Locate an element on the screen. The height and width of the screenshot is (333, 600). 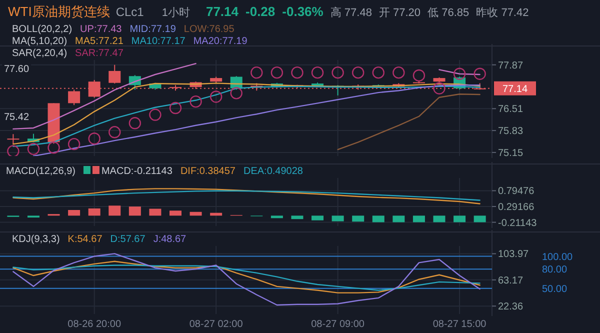
text: KDJ(9,3,3) is located at coordinates (36, 239).